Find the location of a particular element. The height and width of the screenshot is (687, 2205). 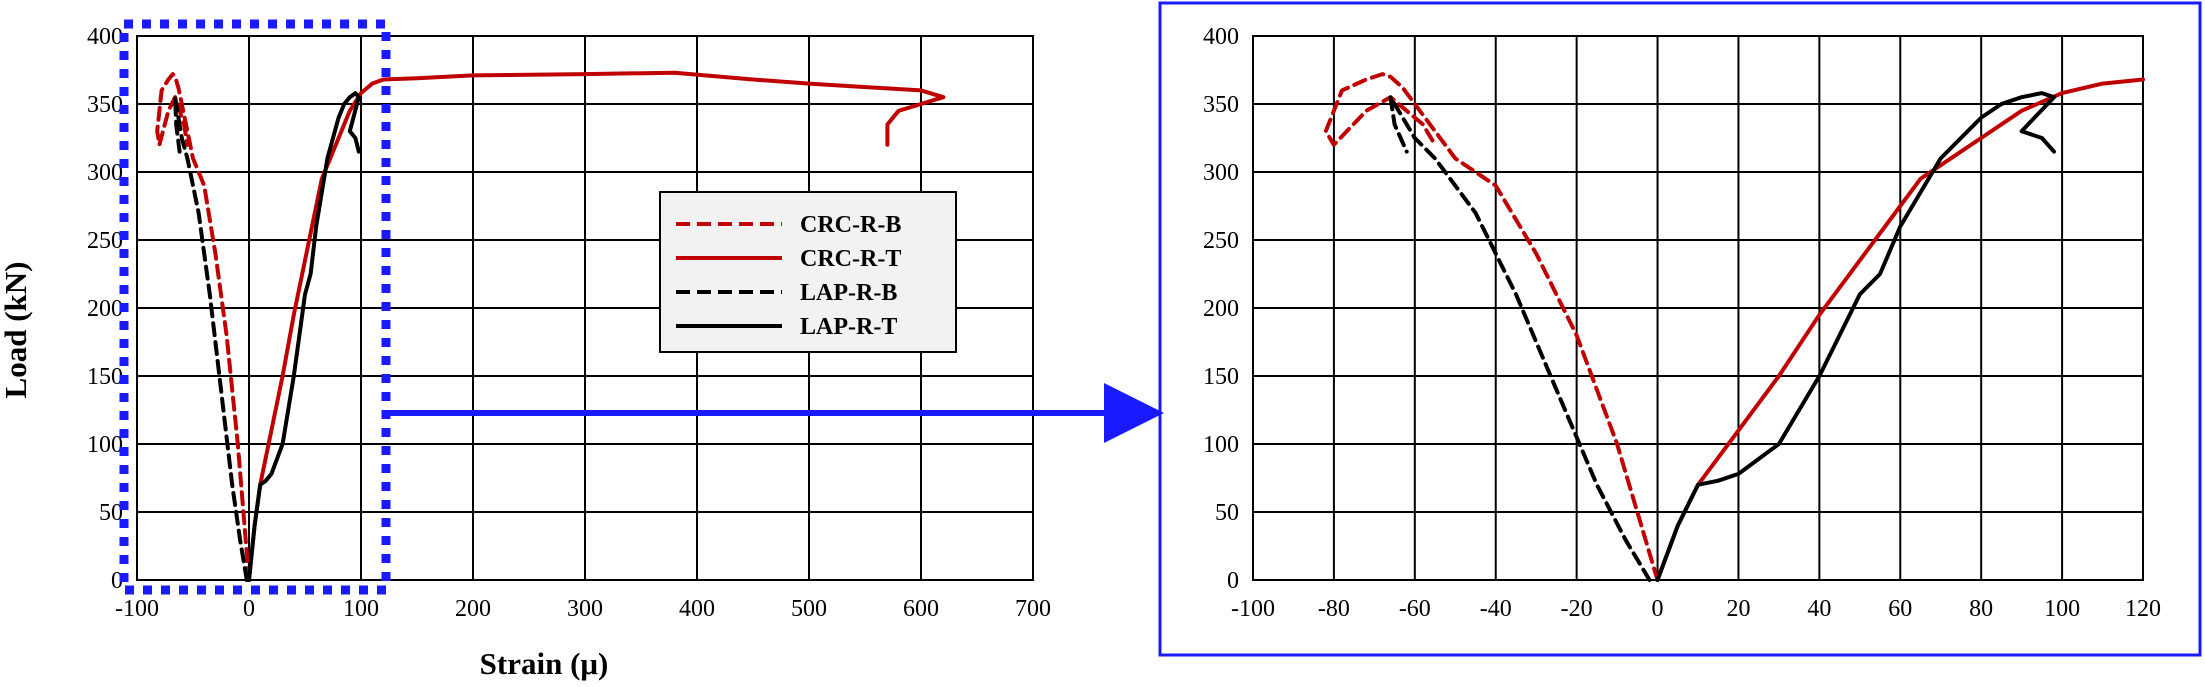

right-x-tick-label: 80 is located at coordinates (1981, 609).